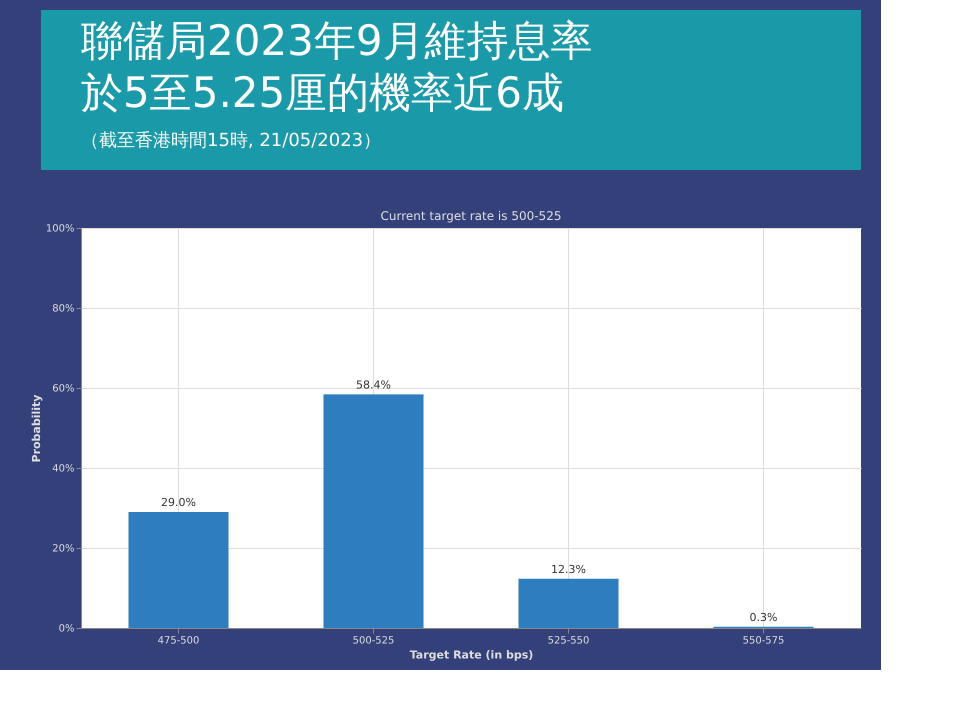  What do you see at coordinates (231, 140) in the screenshot?
I see `chart-subtitle: （截至香港時間15時, 21/05/2023）` at bounding box center [231, 140].